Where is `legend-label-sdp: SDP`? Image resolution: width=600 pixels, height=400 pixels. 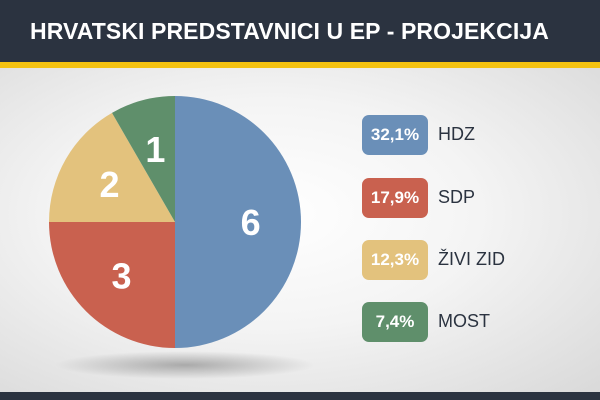 legend-label-sdp: SDP is located at coordinates (457, 197).